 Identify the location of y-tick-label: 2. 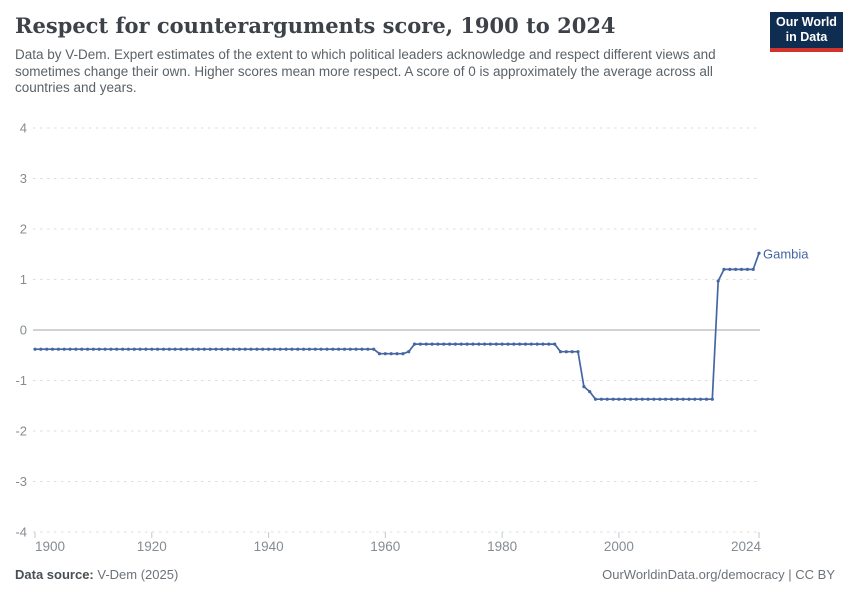
(23, 229).